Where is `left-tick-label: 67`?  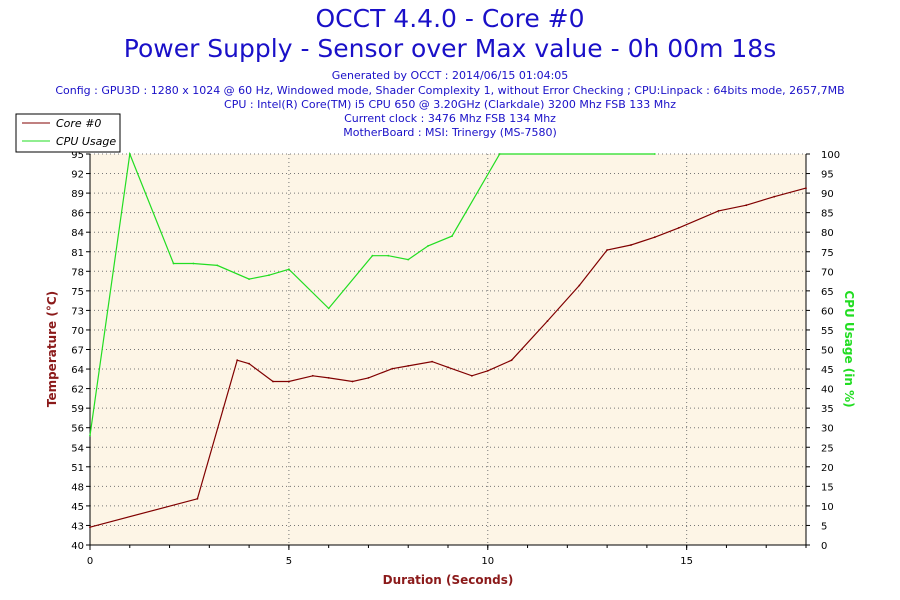 left-tick-label: 67 is located at coordinates (77, 351).